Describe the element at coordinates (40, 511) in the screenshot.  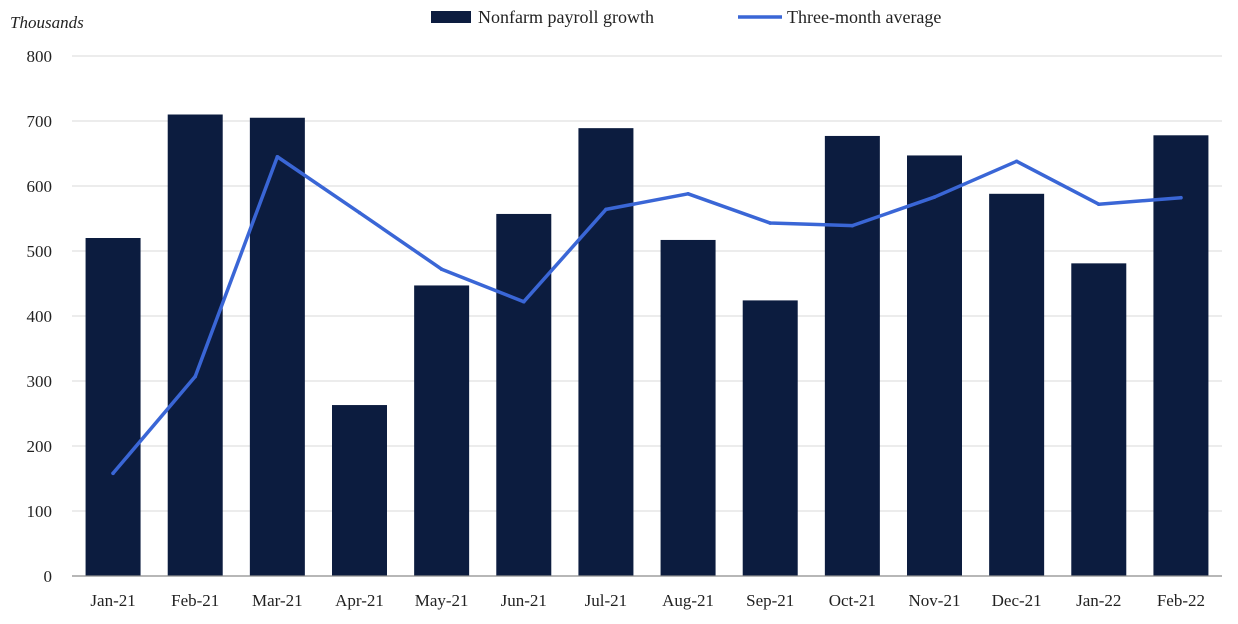
I see `y-tick-label: 100` at that location.